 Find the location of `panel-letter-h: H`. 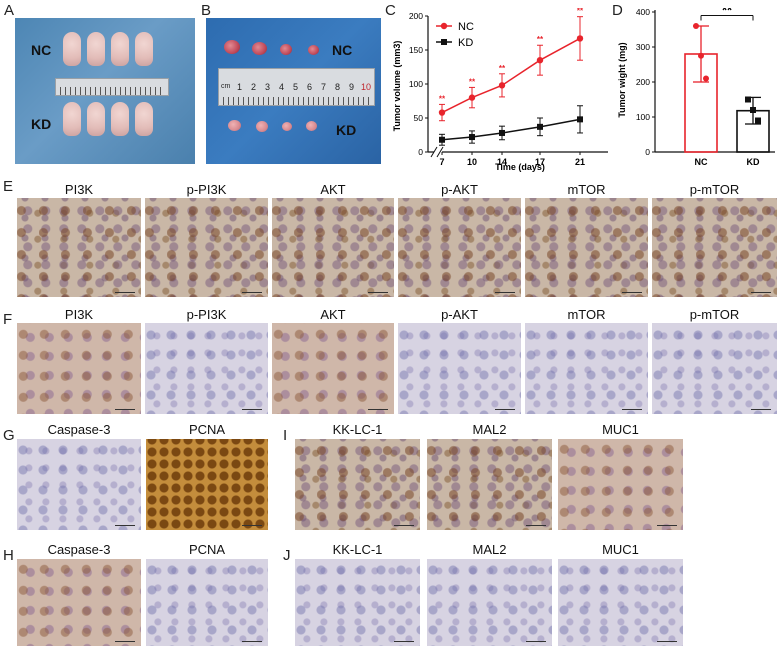

panel-letter-h: H is located at coordinates (8, 555).